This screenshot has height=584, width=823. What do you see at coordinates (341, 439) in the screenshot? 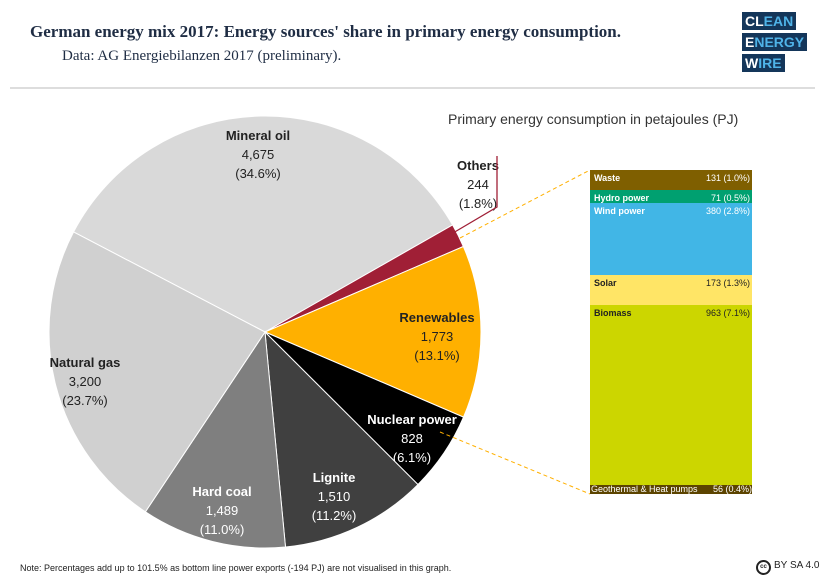
I see `pie-slice-lignite` at bounding box center [341, 439].